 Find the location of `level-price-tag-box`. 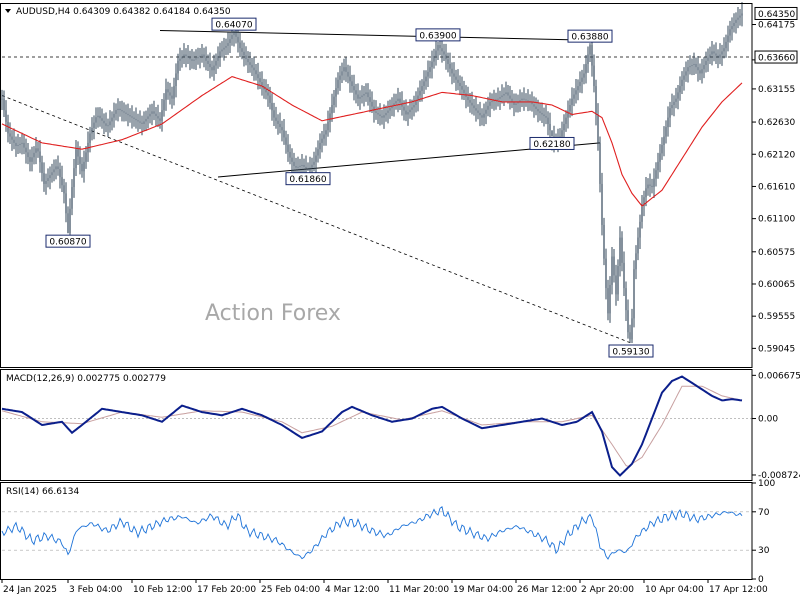

level-price-tag-box is located at coordinates (776, 57).